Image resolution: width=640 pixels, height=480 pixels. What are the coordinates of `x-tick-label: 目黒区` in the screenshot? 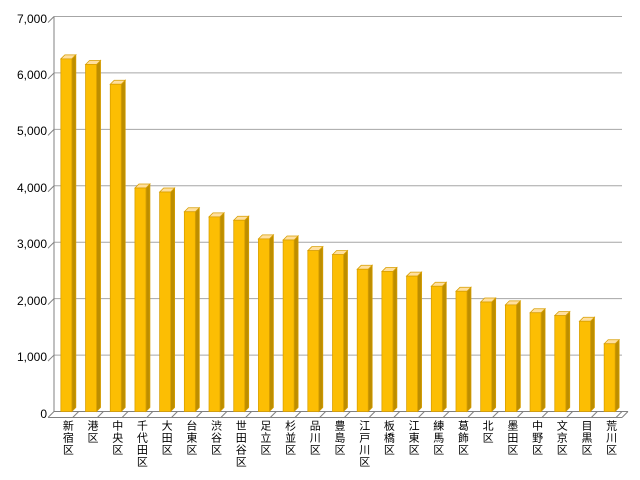 It's located at (585, 438).